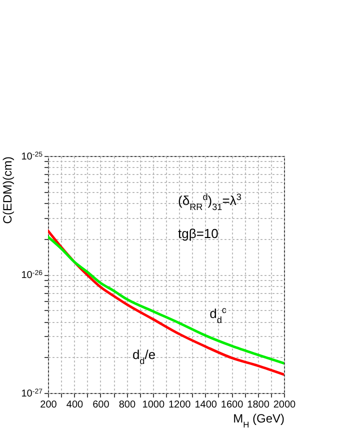 This screenshot has width=340, height=440. What do you see at coordinates (32, 156) in the screenshot?
I see `y-tick-label: 10$^{-25}$` at bounding box center [32, 156].